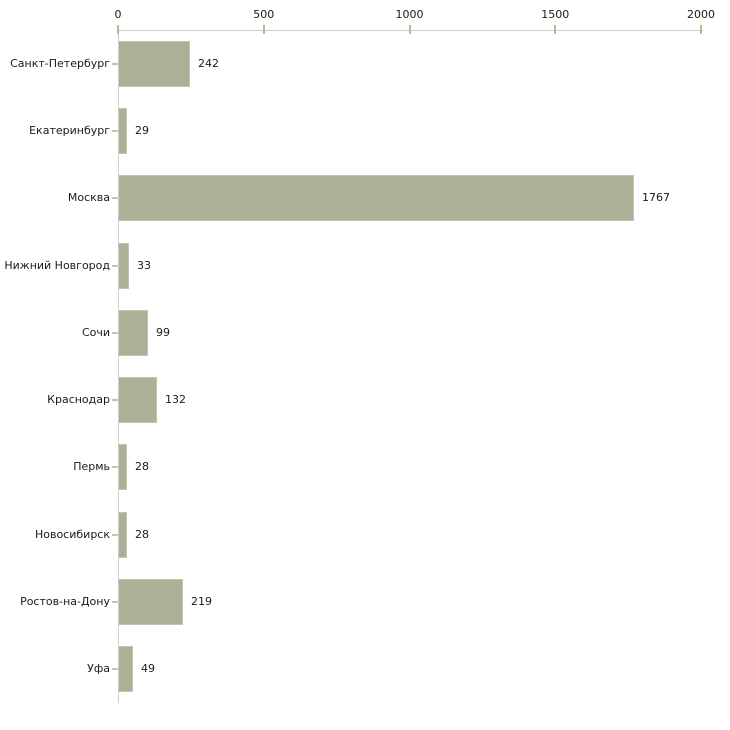 Image resolution: width=730 pixels, height=730 pixels. I want to click on category-label: Нижний Новгород, so click(57, 265).